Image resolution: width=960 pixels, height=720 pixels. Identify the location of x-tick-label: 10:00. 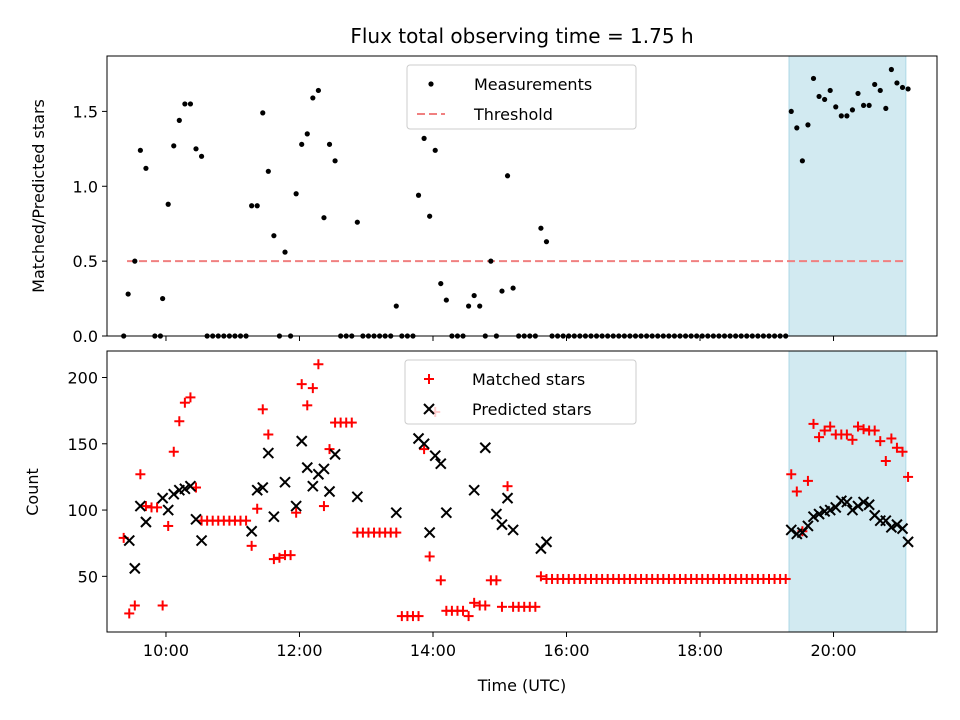
(166, 650).